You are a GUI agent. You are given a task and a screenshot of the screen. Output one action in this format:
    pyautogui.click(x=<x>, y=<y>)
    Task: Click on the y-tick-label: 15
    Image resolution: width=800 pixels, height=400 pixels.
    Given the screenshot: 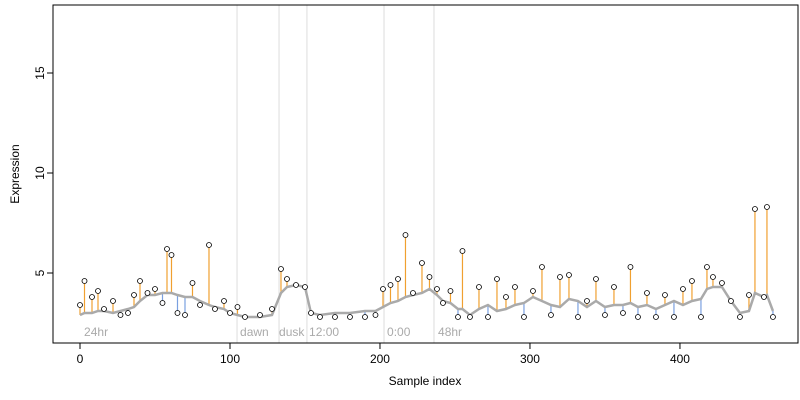 What is the action you would take?
    pyautogui.click(x=40, y=73)
    